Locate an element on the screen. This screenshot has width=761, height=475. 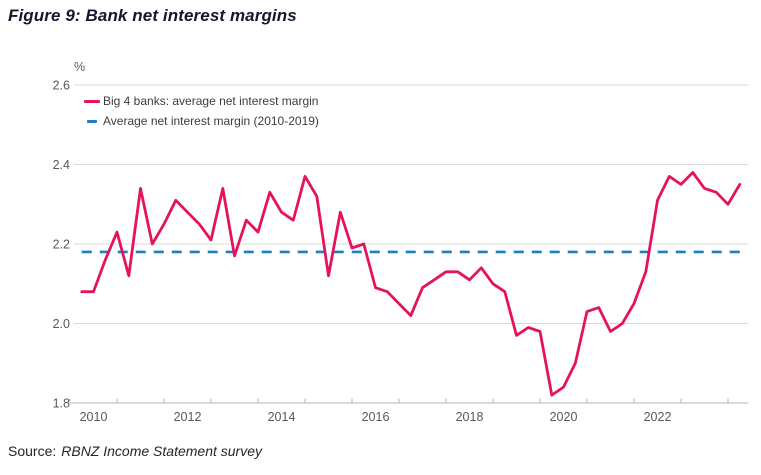
legend-label-big4: Big 4 banks: average net interest margin is located at coordinates (211, 101).